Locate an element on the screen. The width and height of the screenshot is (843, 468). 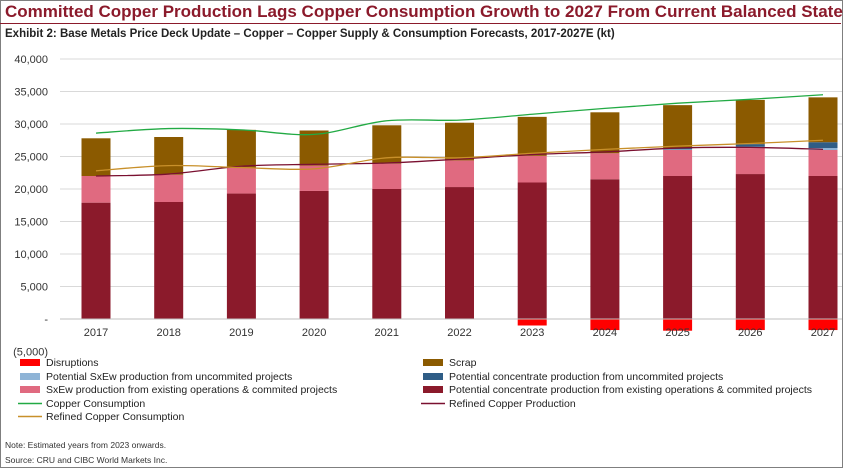
footnote: Note: Estimated years from 2023 onwards. is located at coordinates (86, 445).